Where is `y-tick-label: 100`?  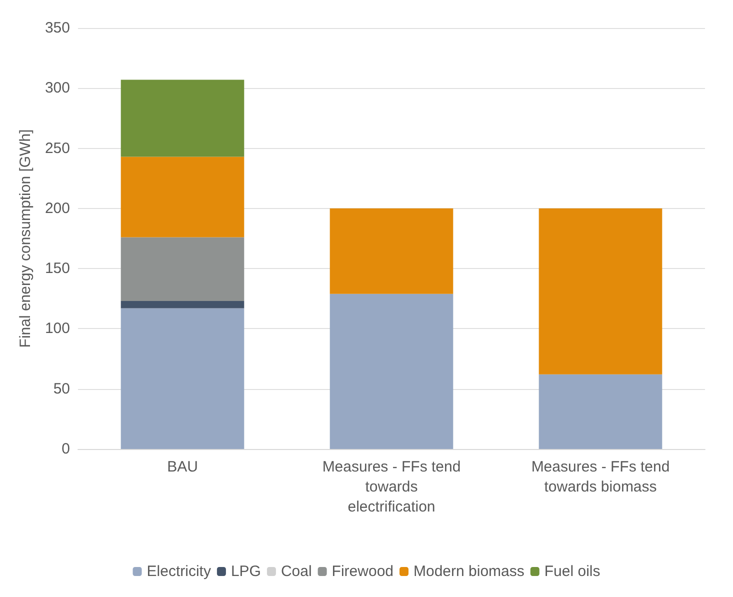
y-tick-label: 100 is located at coordinates (57, 329).